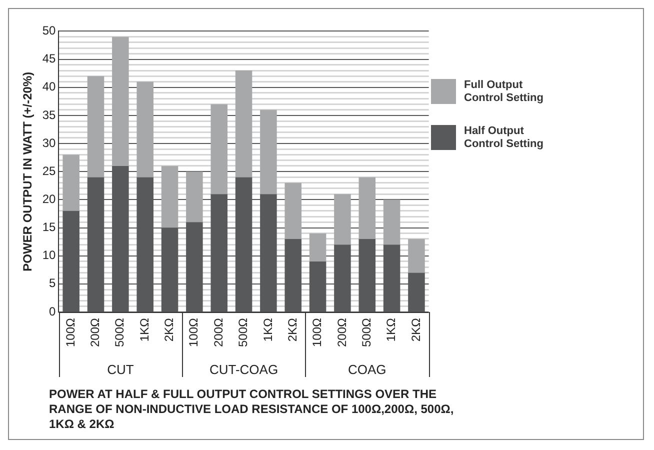  Describe the element at coordinates (252, 409) in the screenshot. I see `text: POWER AT HALF & FULL OUTPUT CONTROL SETTINGS OVER THE RANGE OF NON-INDUCTIVE LOAD RESISTANCE OF 100Ω,200Ω, 500Ω, 1KΩ & 2KΩ` at that location.